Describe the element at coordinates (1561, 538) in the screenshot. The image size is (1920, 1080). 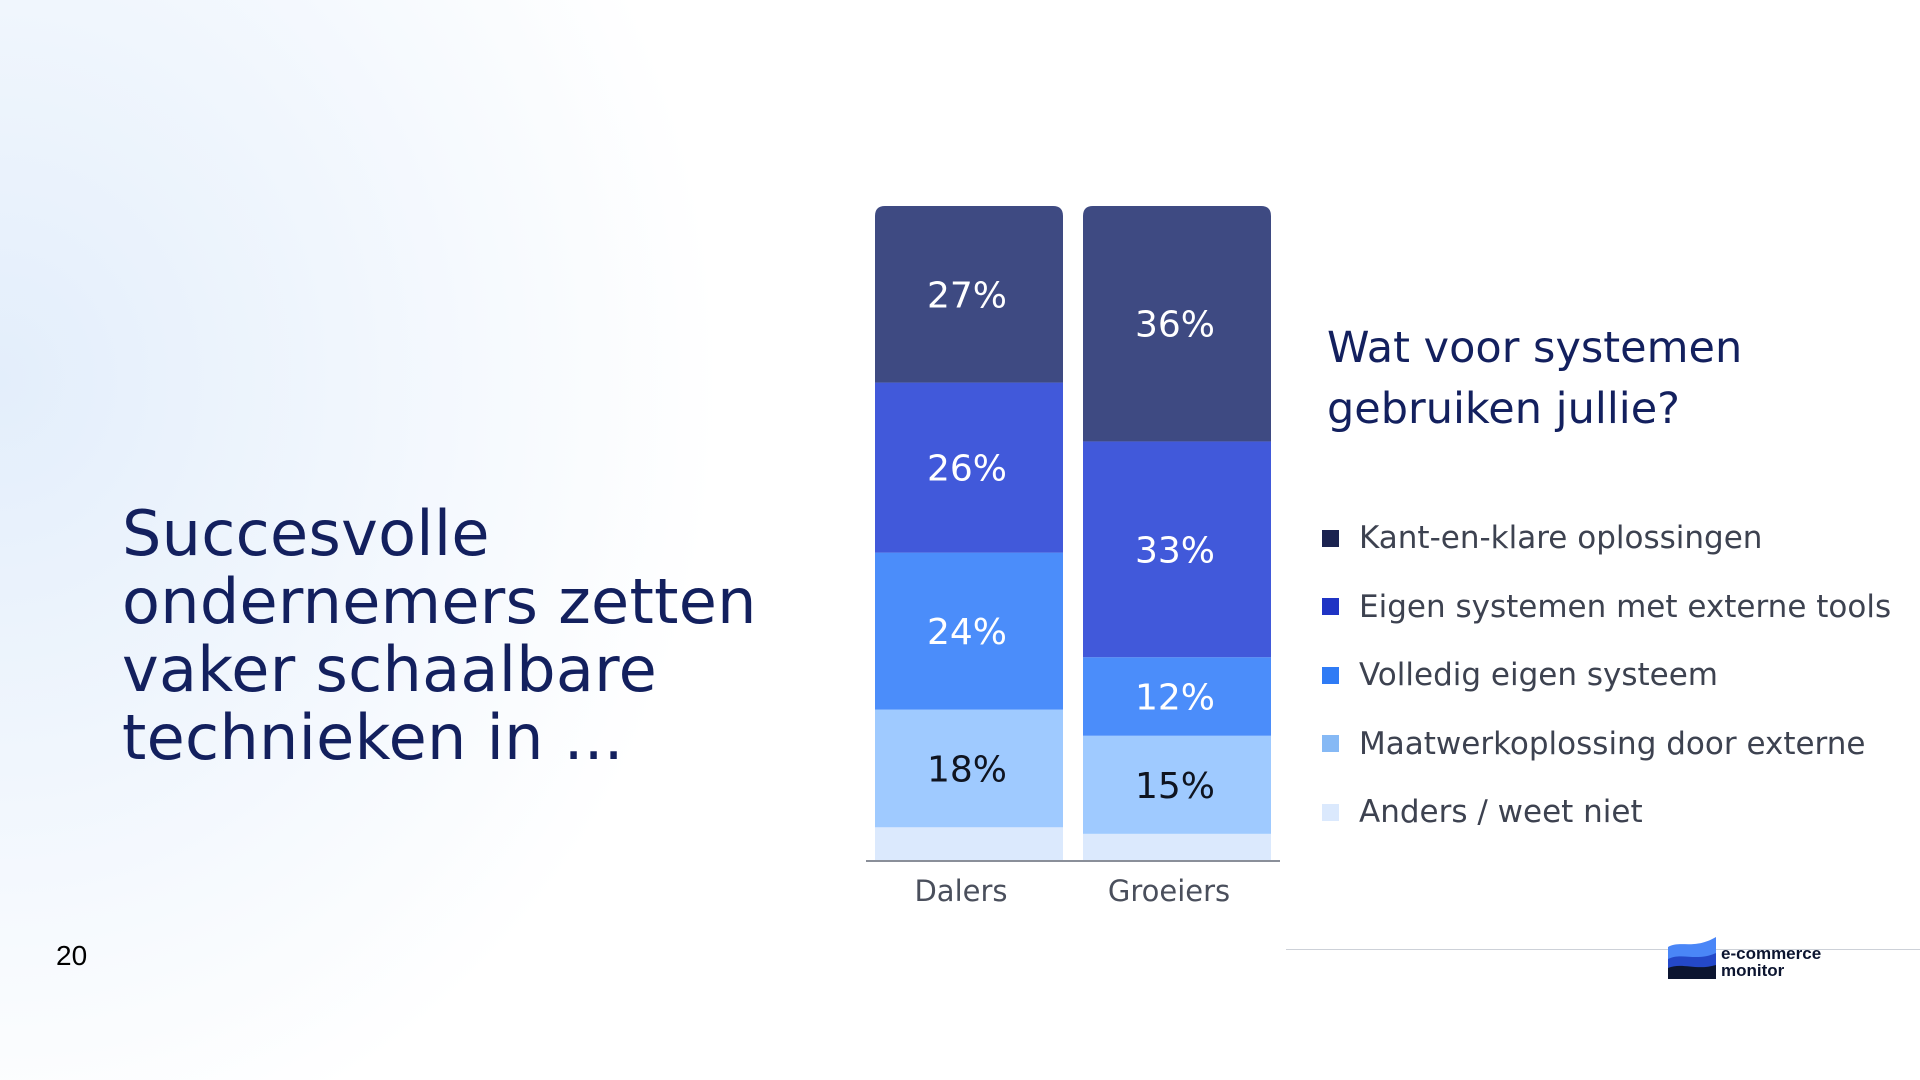
I see `legend-label: Kant-en-klare oplossingen` at that location.